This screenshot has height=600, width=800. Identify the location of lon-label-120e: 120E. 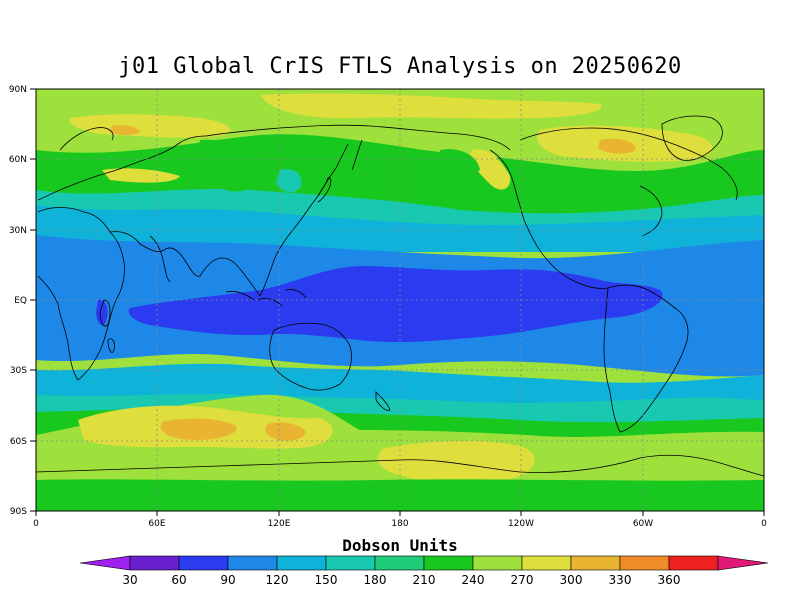
(279, 524).